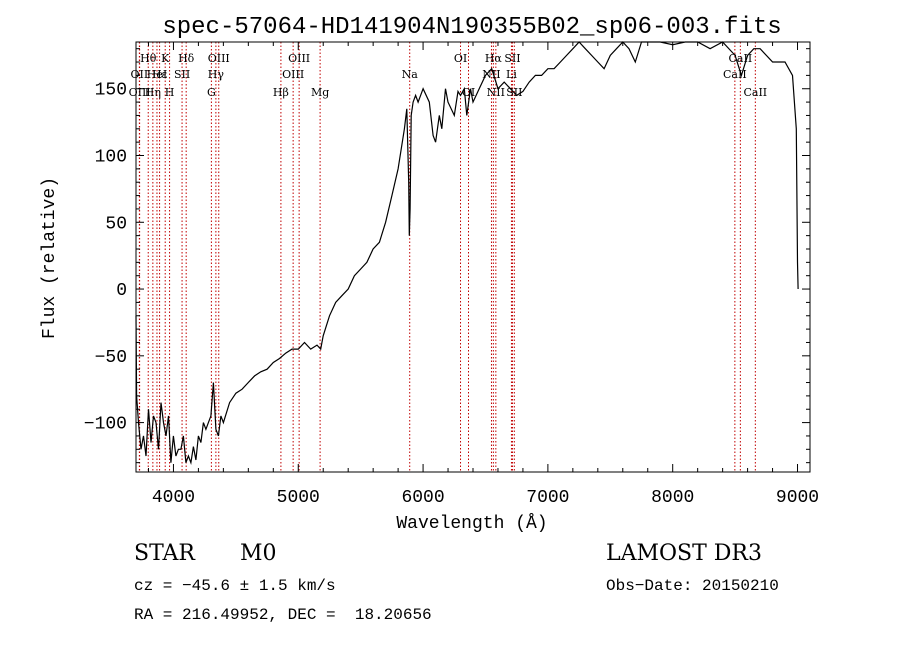 The image size is (900, 649). Describe the element at coordinates (755, 92) in the screenshot. I see `line-label-28: CaII` at that location.